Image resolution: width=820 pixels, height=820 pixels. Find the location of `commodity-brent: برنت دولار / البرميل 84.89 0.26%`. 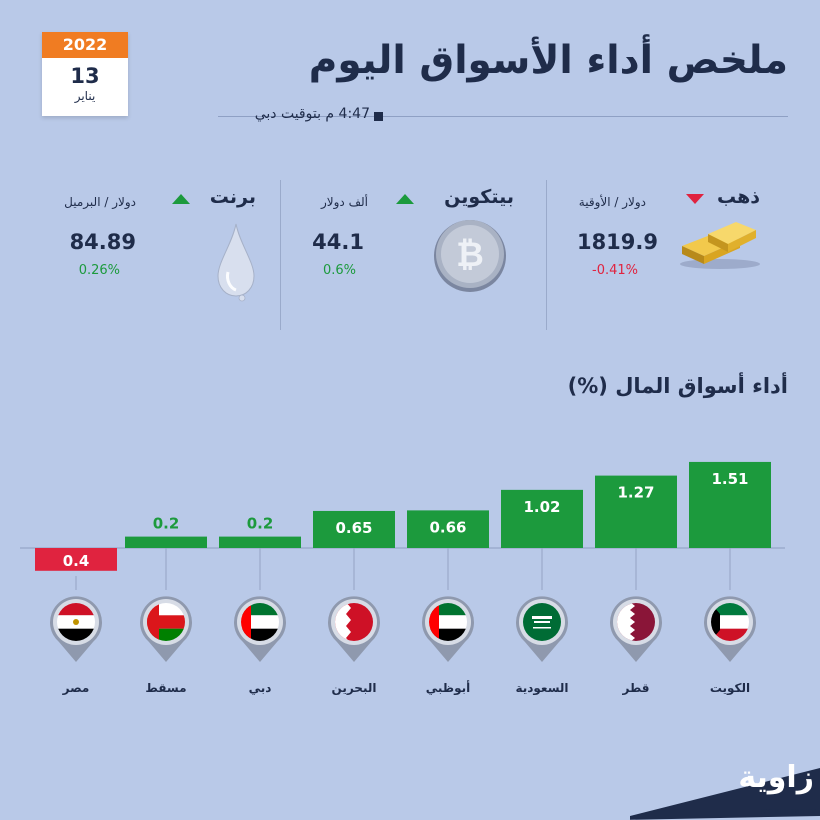

commodity-brent: برنت دولار / البرميل 84.89 0.26% is located at coordinates (155, 241).